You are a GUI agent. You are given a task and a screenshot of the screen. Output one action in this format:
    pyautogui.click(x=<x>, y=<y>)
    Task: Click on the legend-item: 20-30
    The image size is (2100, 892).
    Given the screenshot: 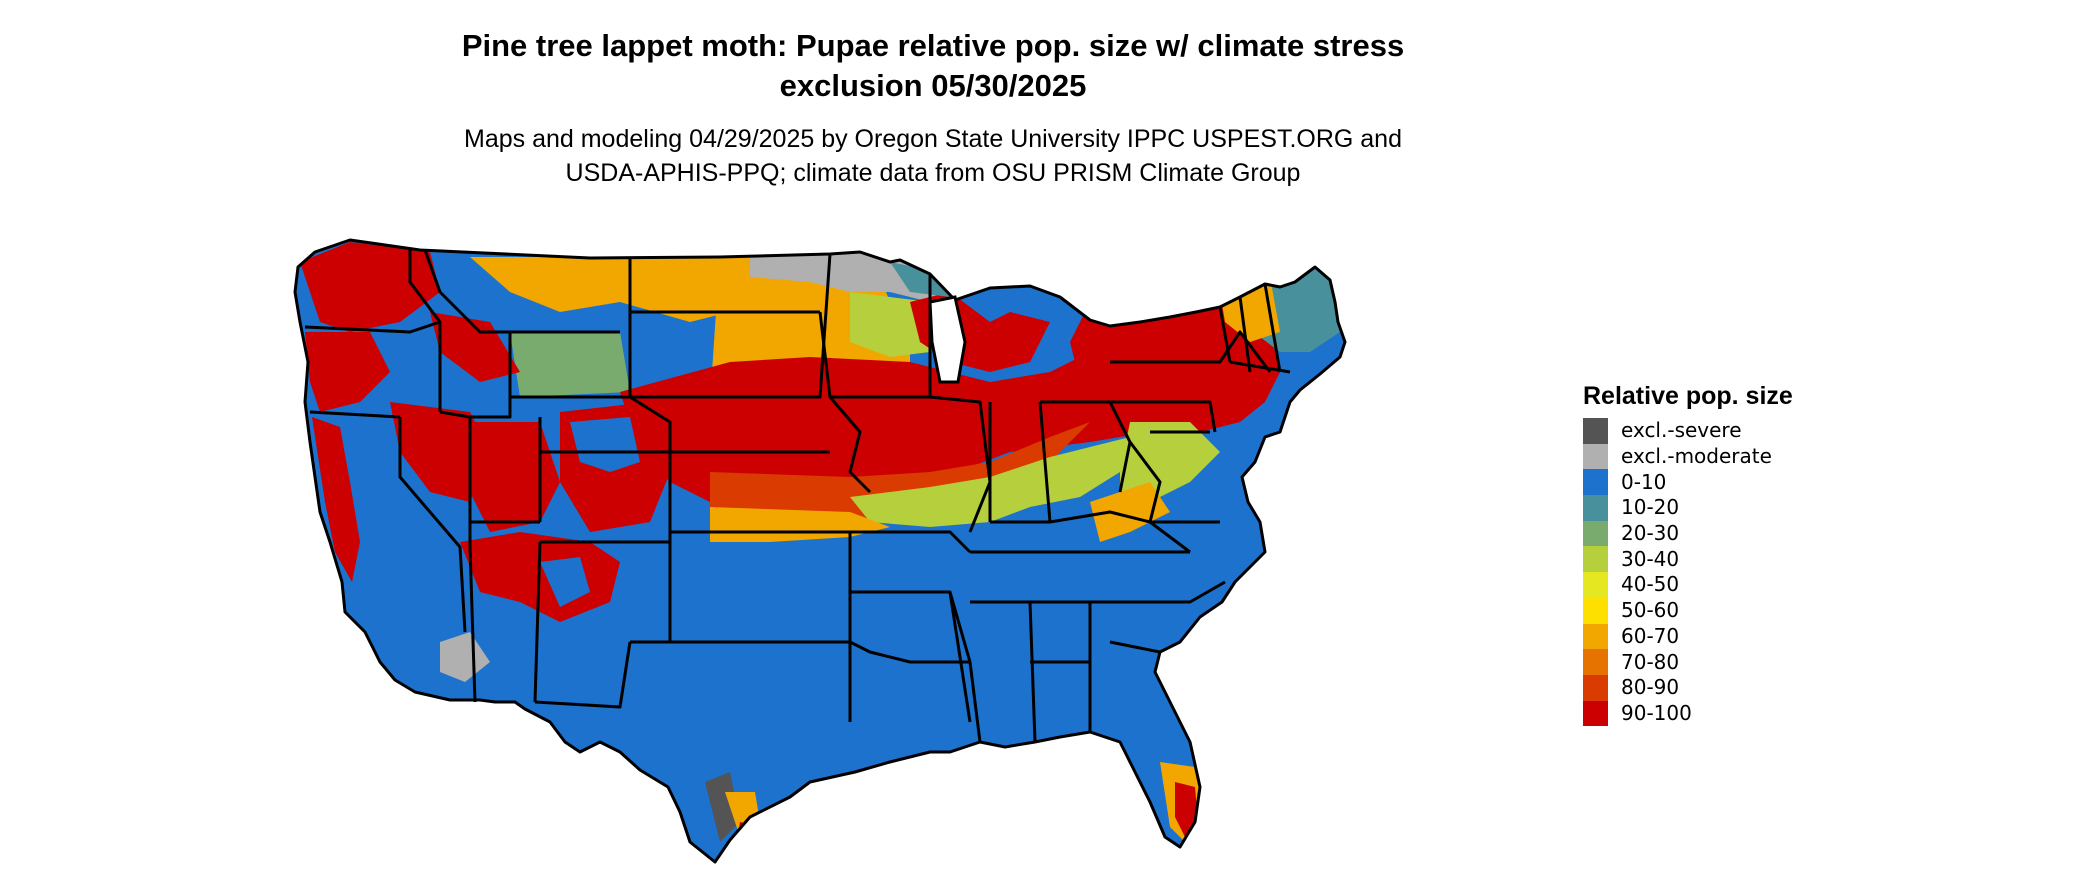 What is the action you would take?
    pyautogui.click(x=1753, y=533)
    